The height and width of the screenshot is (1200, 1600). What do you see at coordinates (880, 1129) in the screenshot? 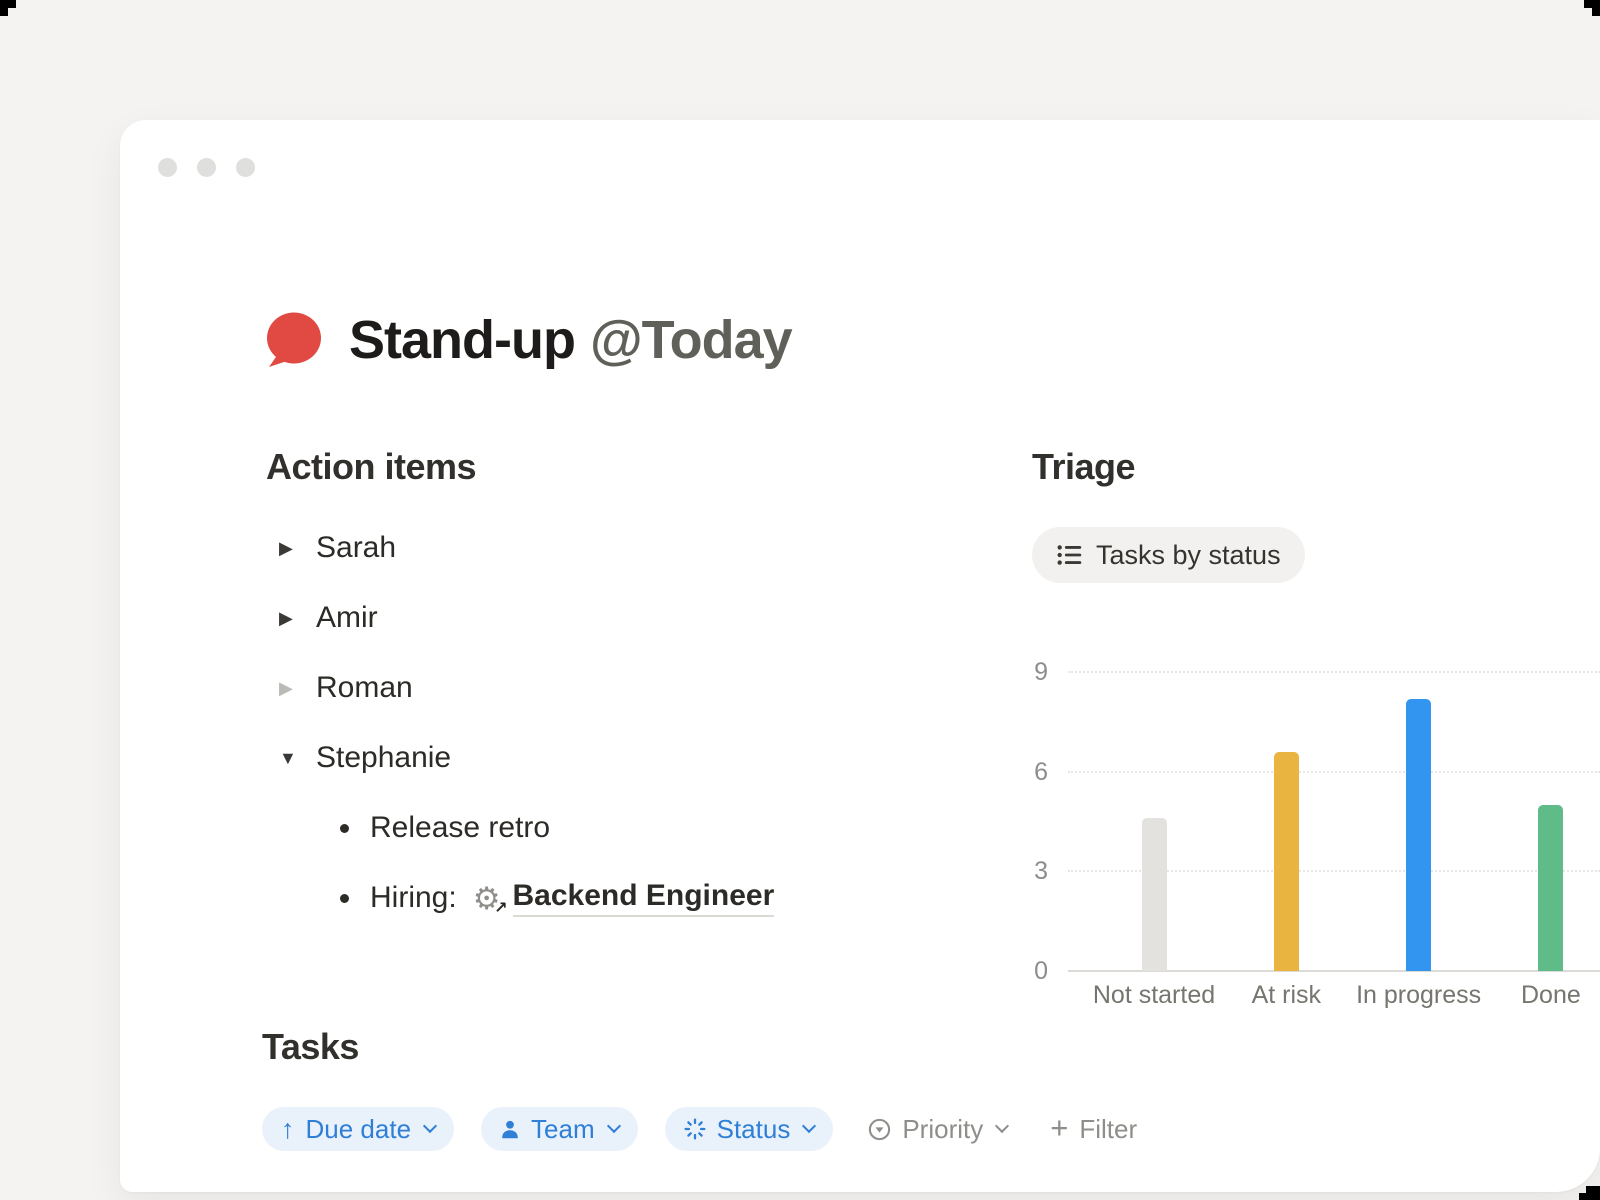
I see `priority-circle-icon` at bounding box center [880, 1129].